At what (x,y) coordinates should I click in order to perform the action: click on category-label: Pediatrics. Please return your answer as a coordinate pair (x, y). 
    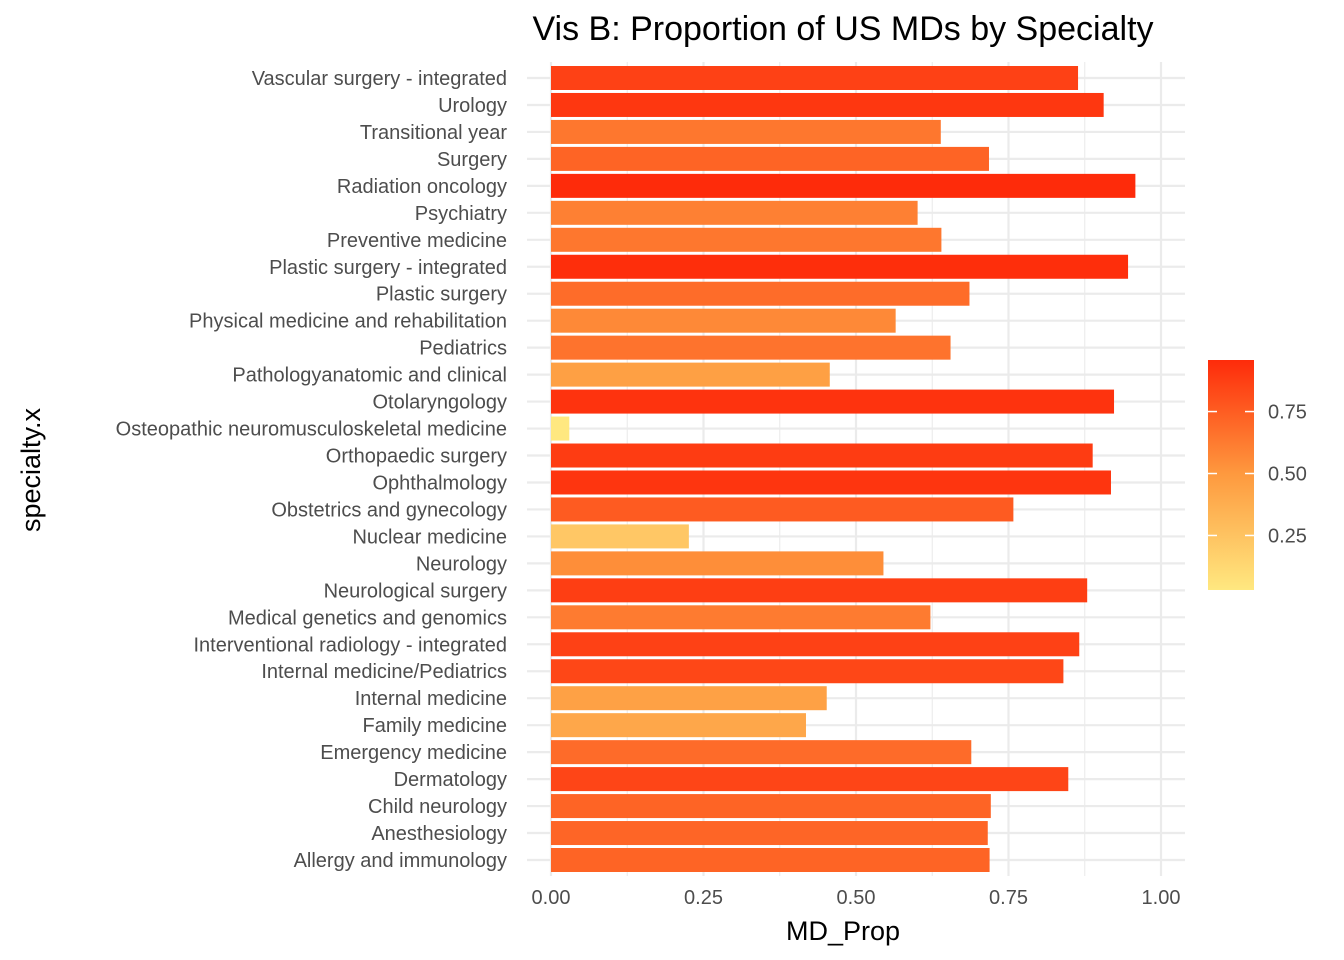
    Looking at the image, I should click on (463, 349).